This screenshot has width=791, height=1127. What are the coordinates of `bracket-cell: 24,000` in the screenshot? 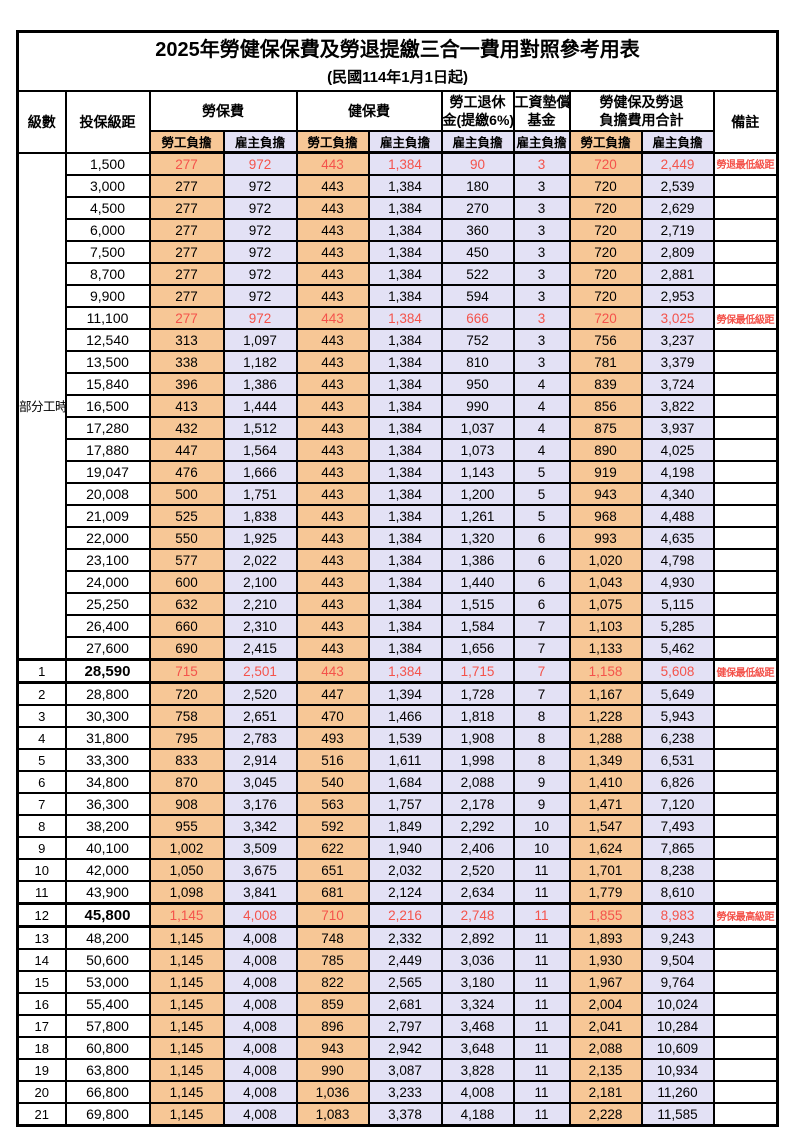 It's located at (107, 582).